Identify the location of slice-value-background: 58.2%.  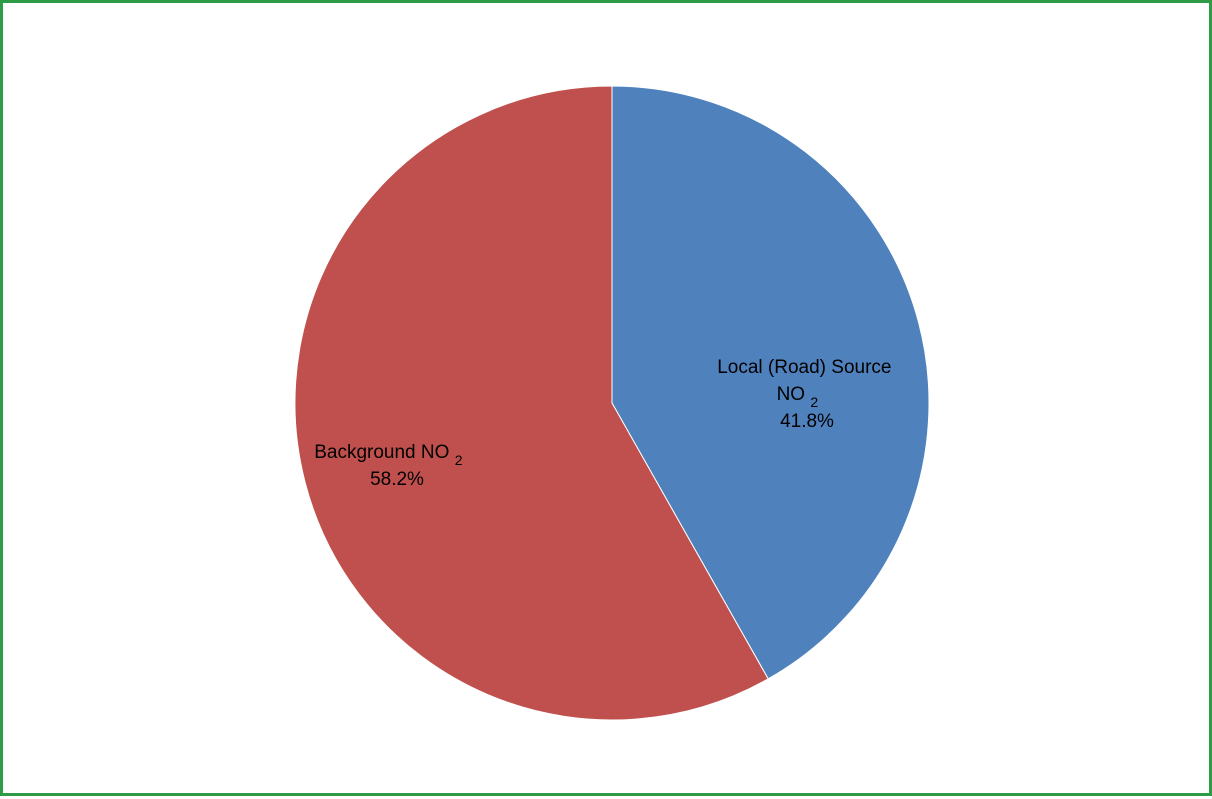
(397, 479).